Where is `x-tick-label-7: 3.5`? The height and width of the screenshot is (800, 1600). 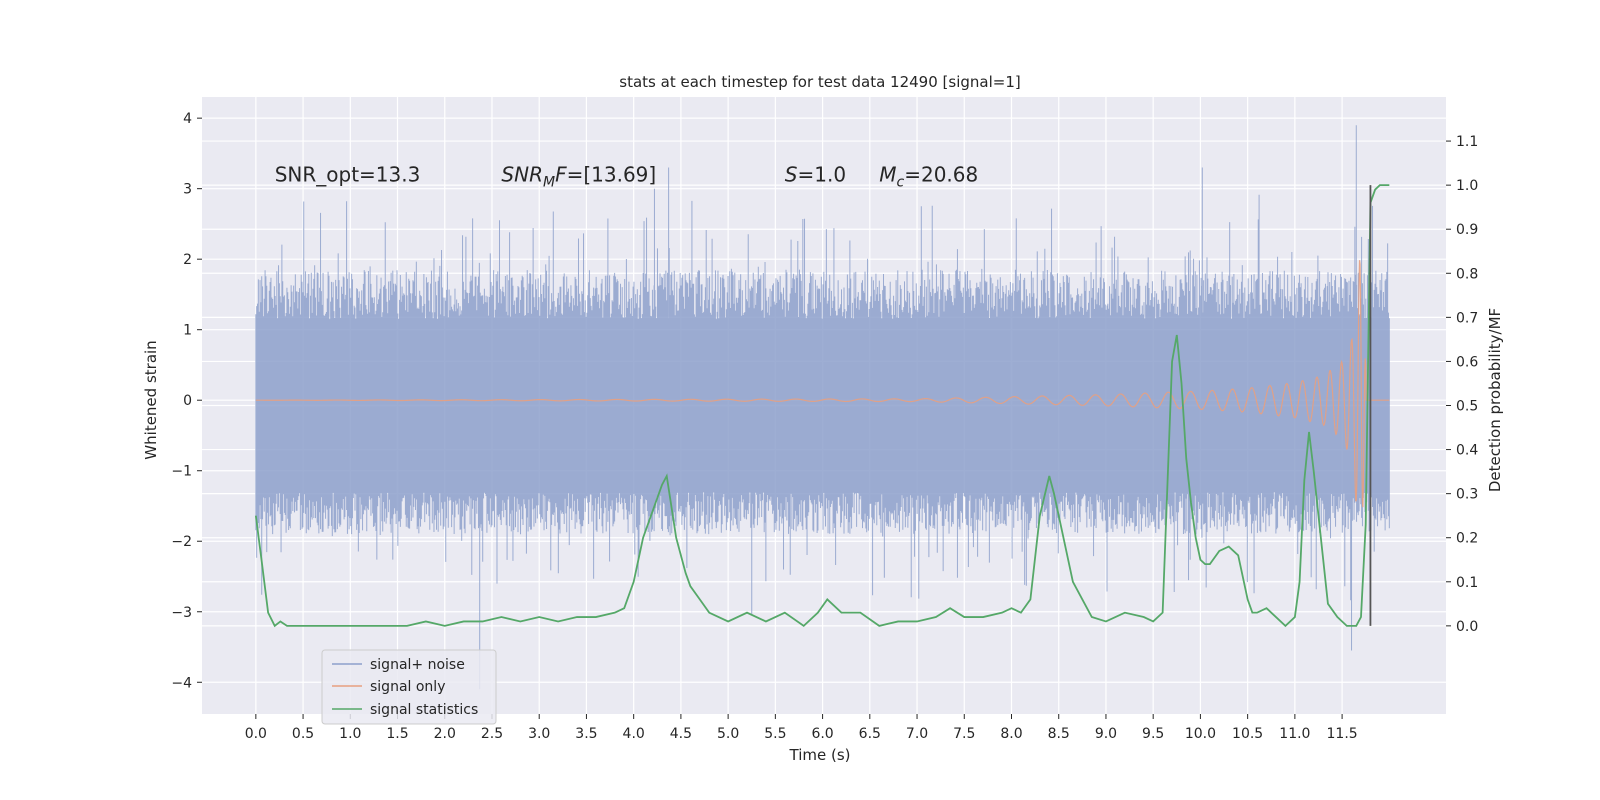 x-tick-label-7: 3.5 is located at coordinates (586, 734).